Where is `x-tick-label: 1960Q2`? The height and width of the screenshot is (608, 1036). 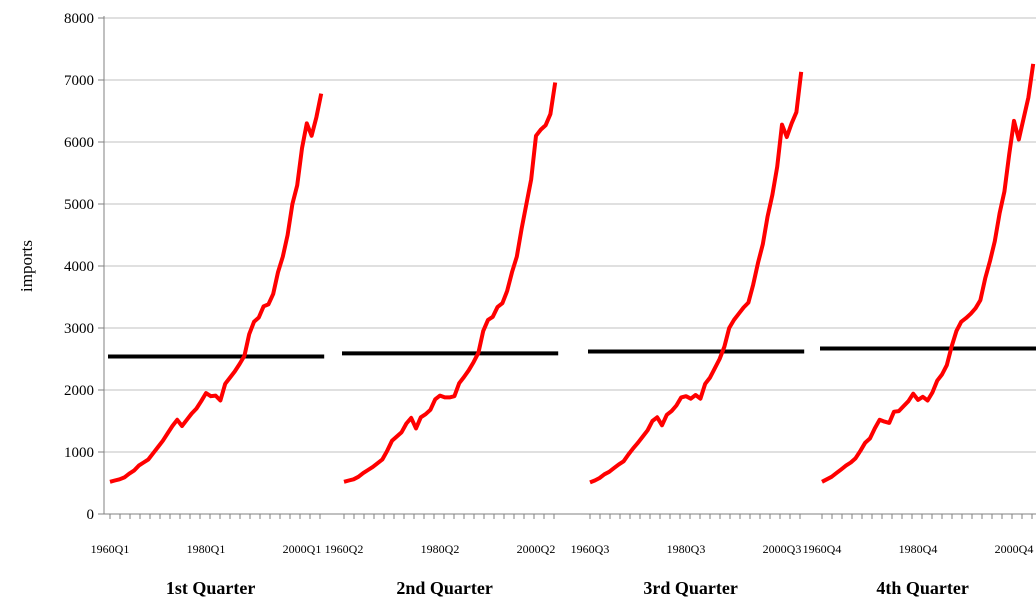 x-tick-label: 1960Q2 is located at coordinates (344, 549).